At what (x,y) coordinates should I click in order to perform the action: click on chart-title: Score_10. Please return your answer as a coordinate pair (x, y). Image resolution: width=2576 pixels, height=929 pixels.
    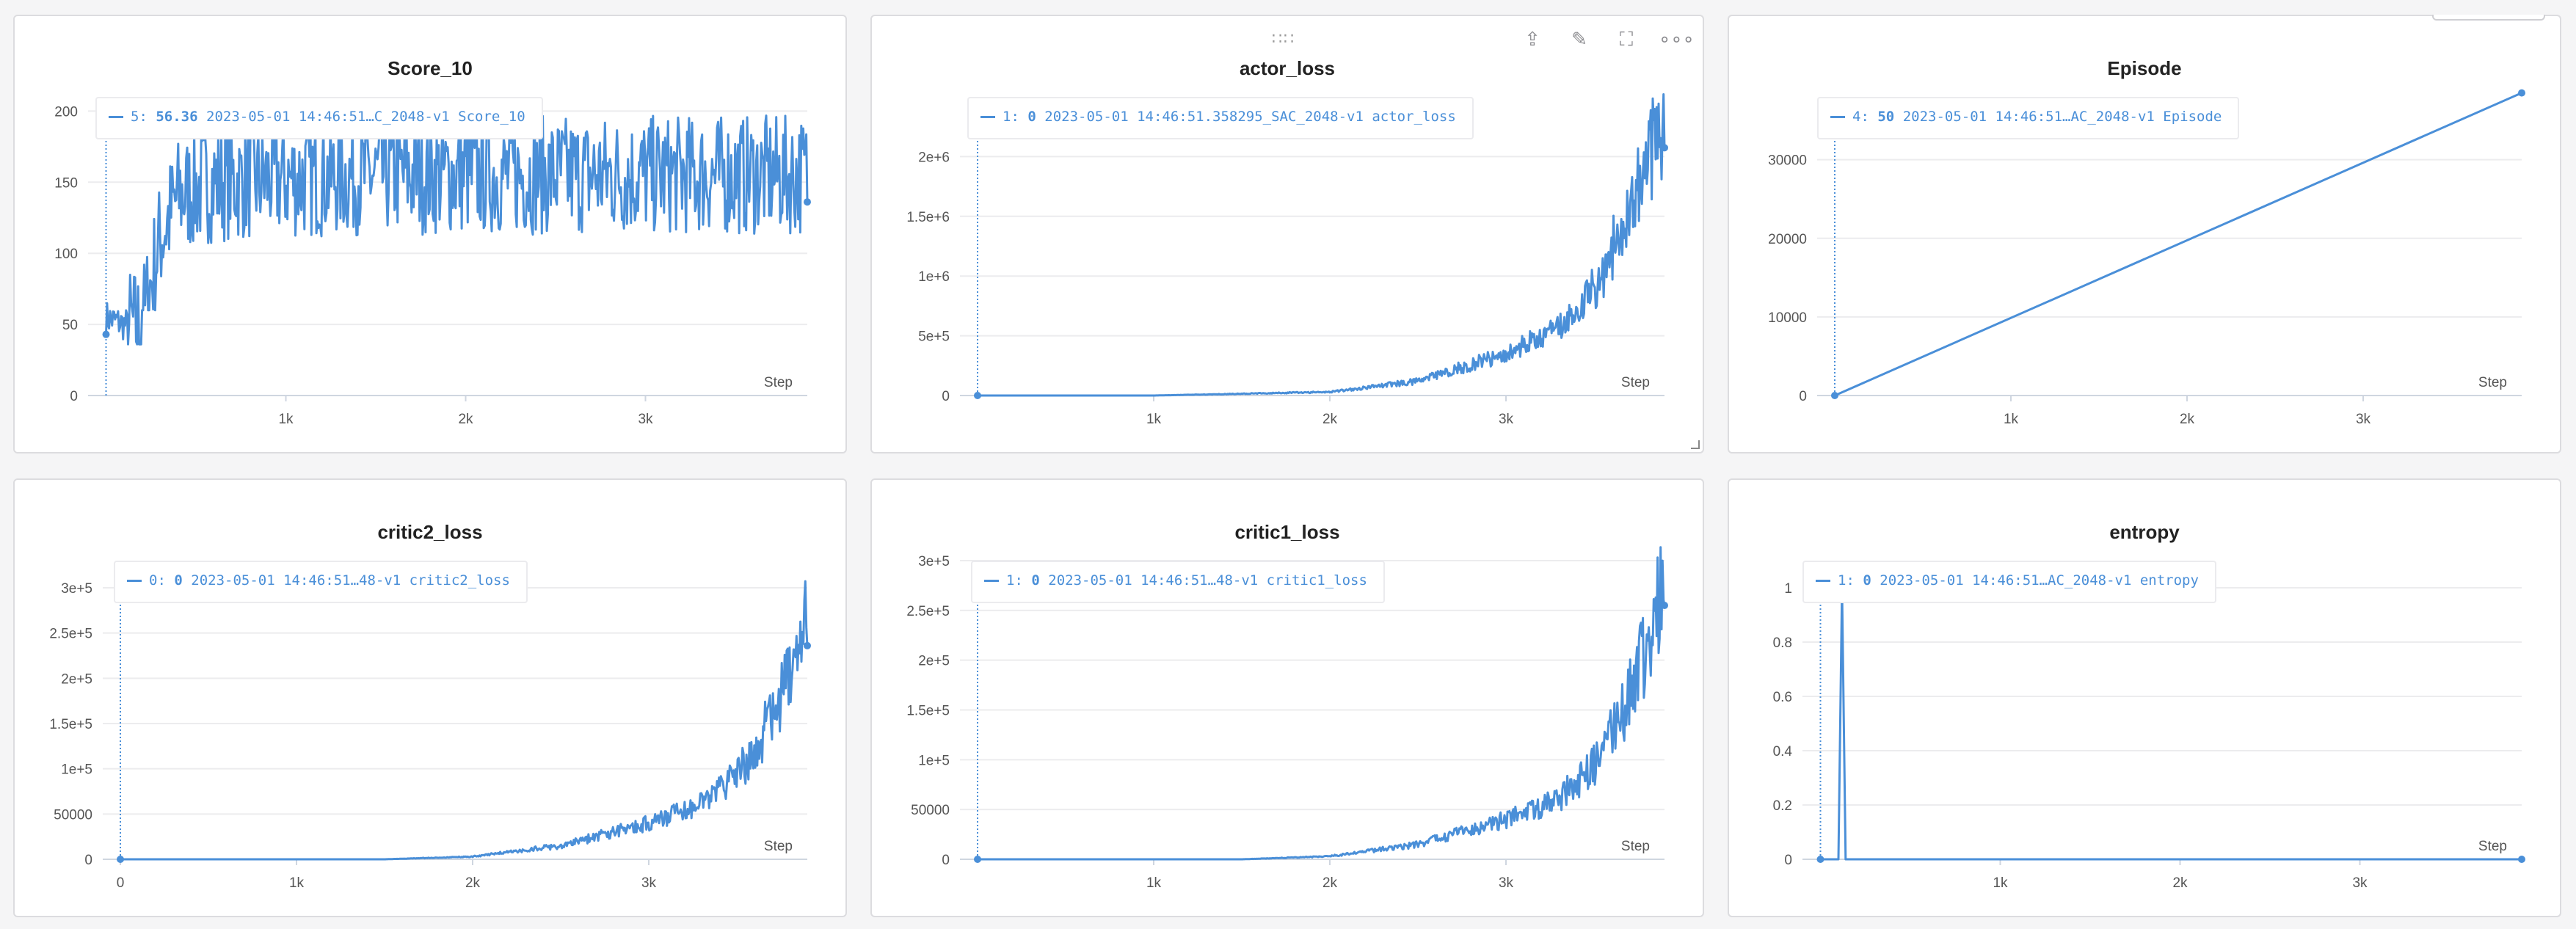
    Looking at the image, I should click on (430, 68).